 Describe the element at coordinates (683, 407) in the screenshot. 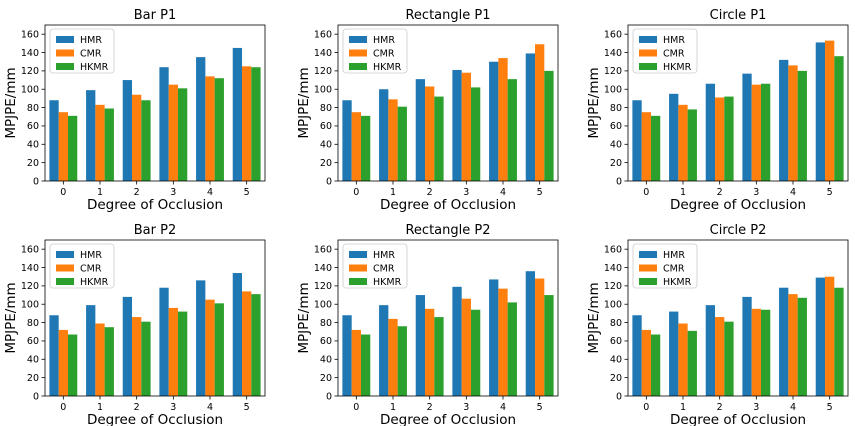

I see `x-tick-label: 1` at that location.